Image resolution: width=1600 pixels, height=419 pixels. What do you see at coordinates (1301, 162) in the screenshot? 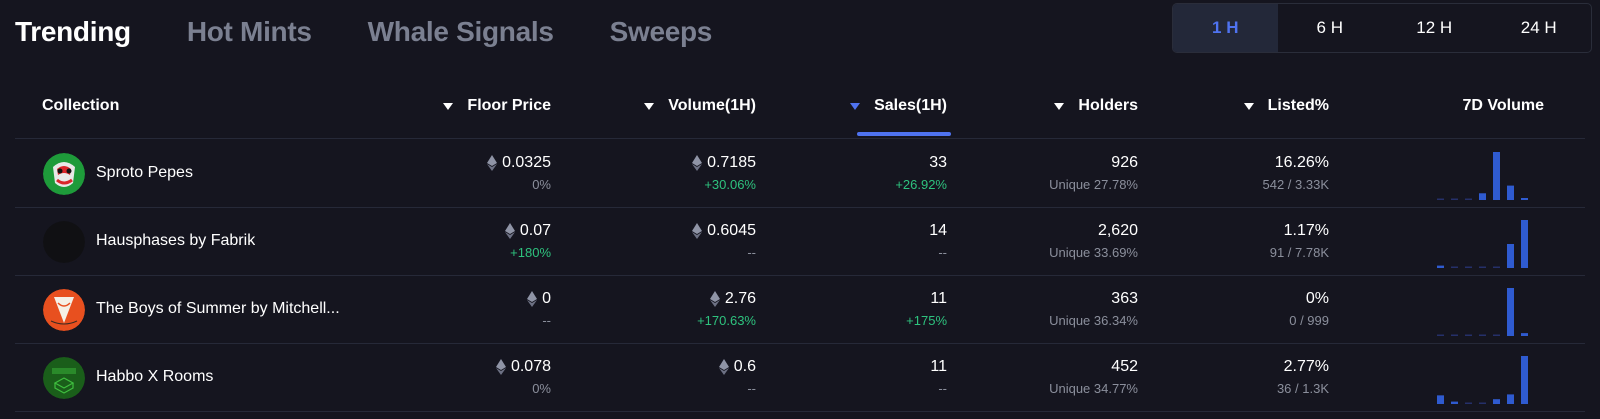
I see `listed-percent: 16.26%` at bounding box center [1301, 162].